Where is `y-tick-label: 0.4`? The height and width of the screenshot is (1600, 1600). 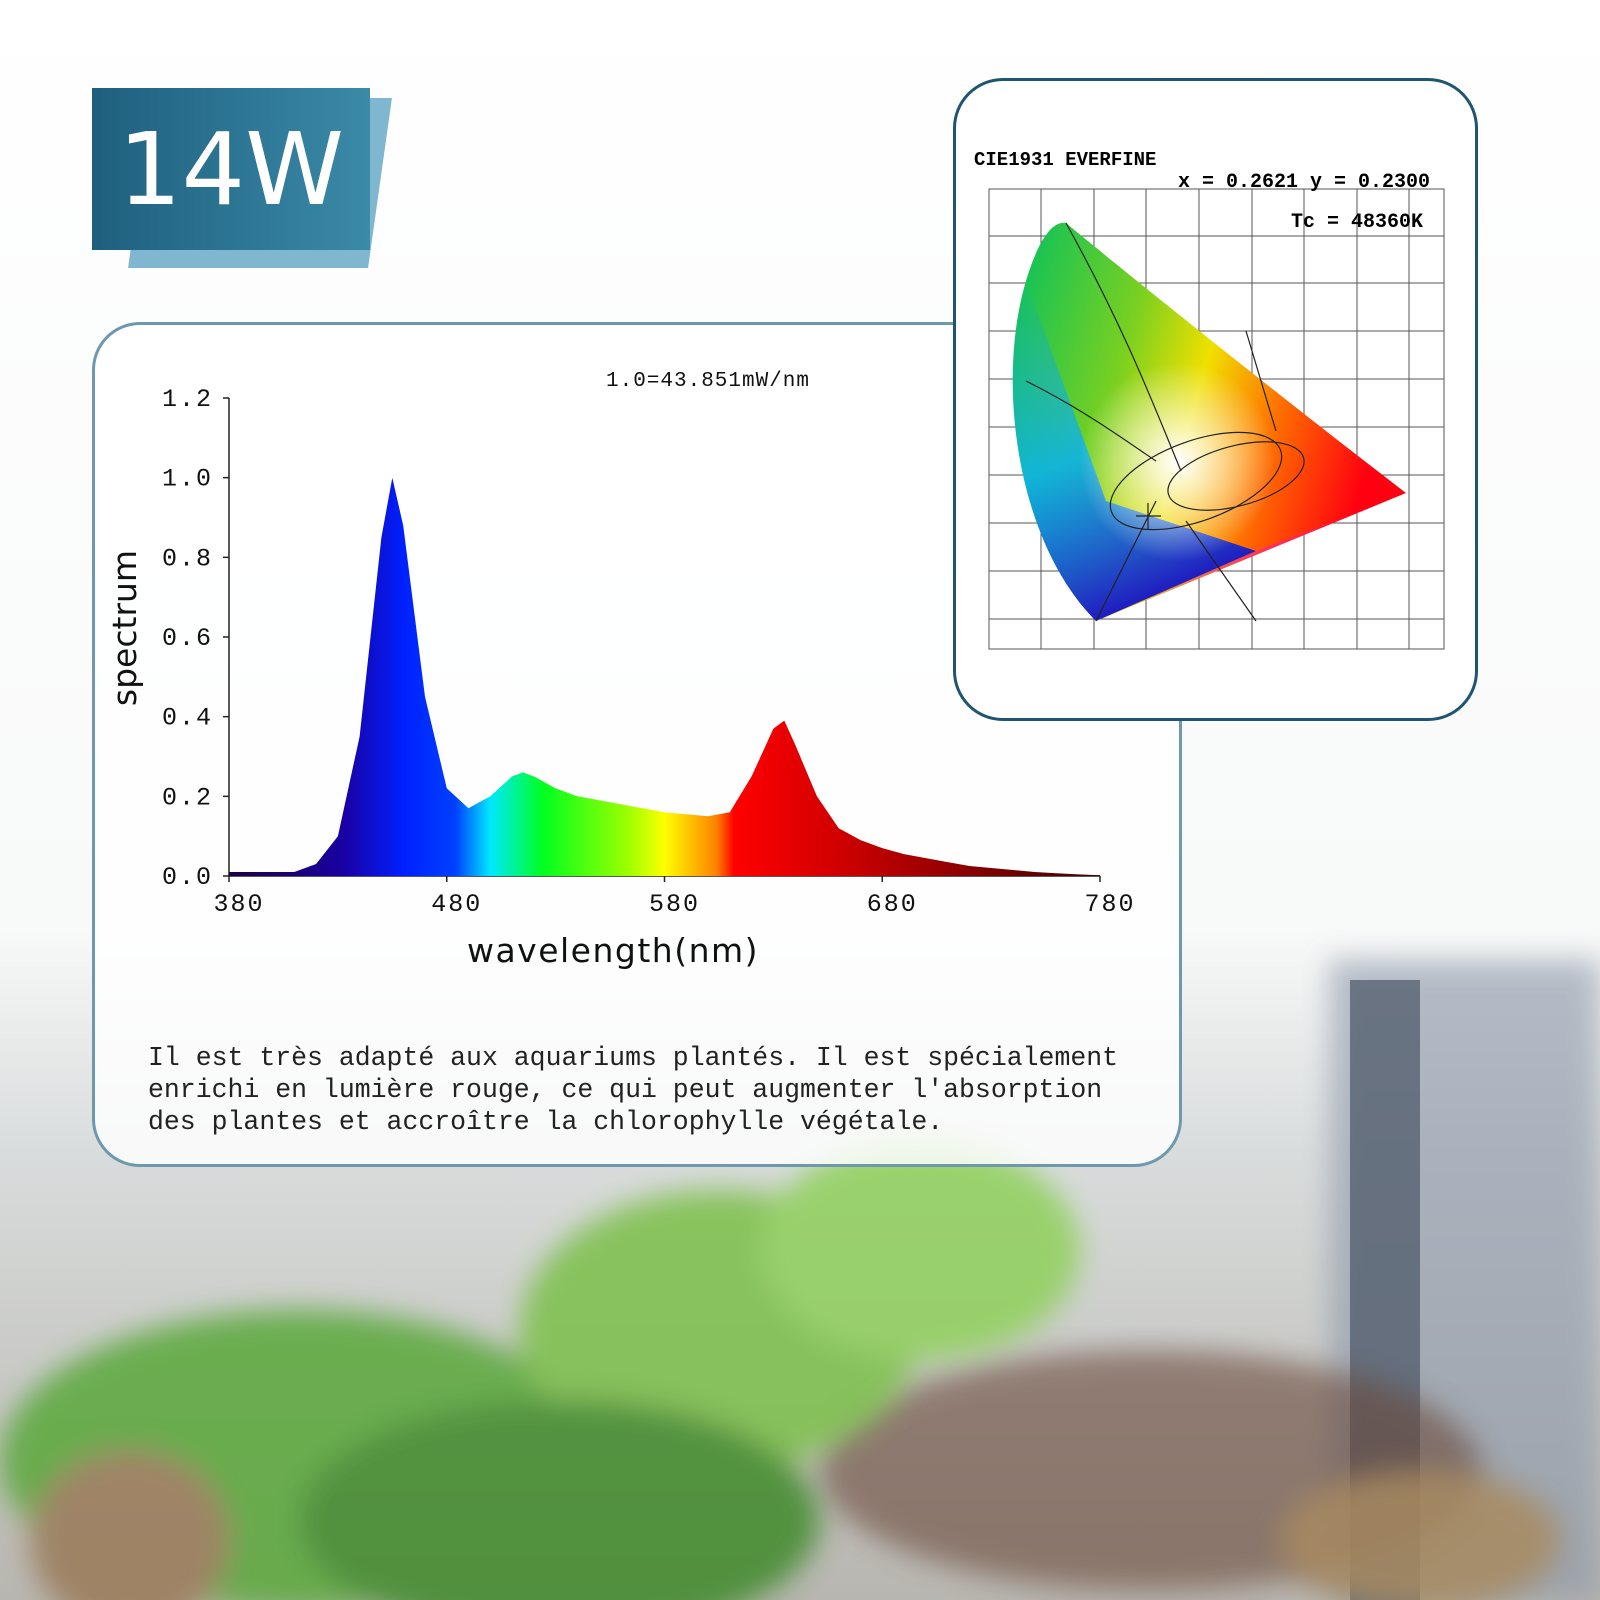 y-tick-label: 0.4 is located at coordinates (187, 718).